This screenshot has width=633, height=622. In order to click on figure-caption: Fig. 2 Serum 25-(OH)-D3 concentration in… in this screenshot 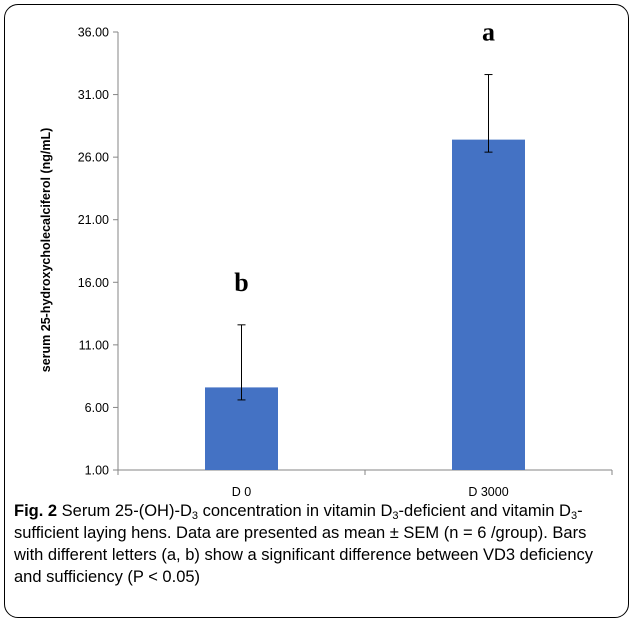, I will do `click(314, 544)`.